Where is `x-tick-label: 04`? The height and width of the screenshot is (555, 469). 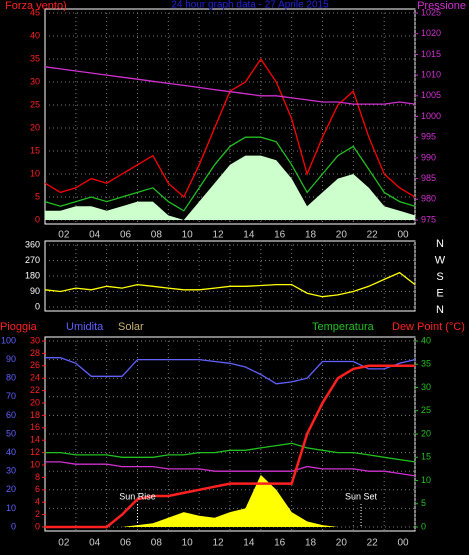 x-tick-label: 04 is located at coordinates (95, 543).